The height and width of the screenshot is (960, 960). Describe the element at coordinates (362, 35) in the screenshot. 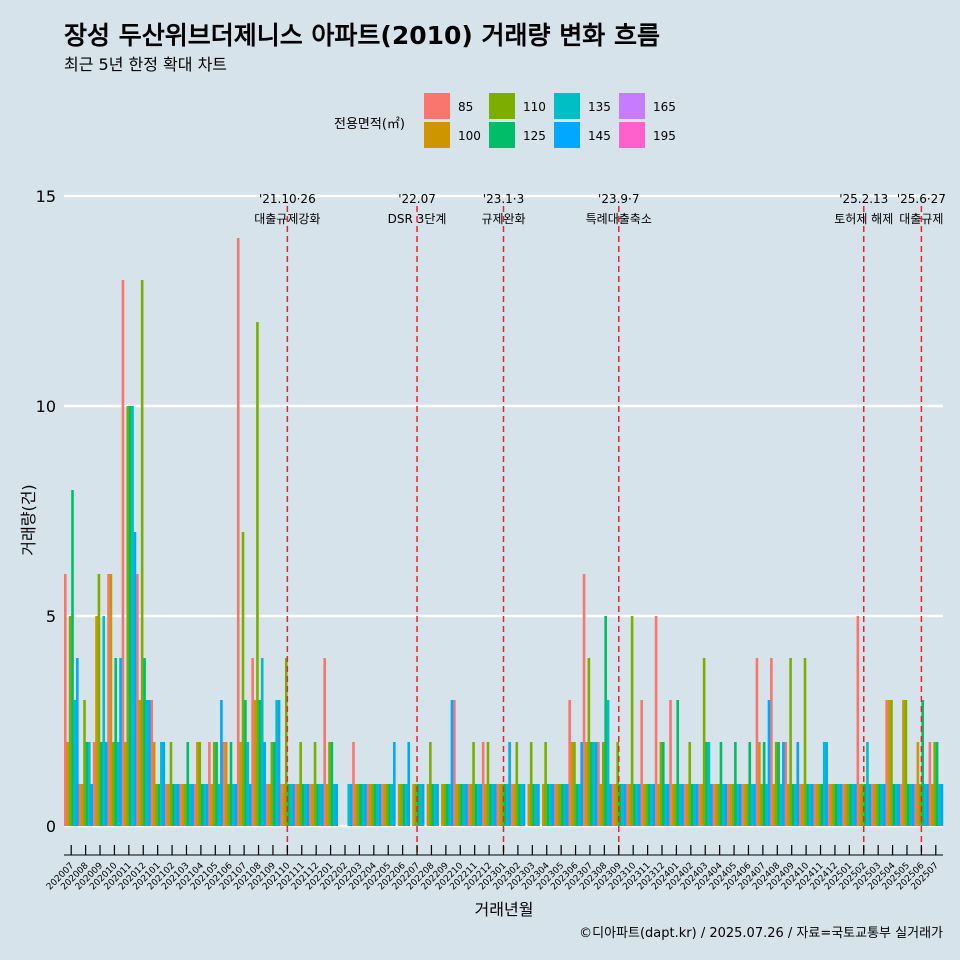

I see `chart-title: 장성 두산위브더제니스 아파트(2010) 거래량 변화 흐름` at that location.